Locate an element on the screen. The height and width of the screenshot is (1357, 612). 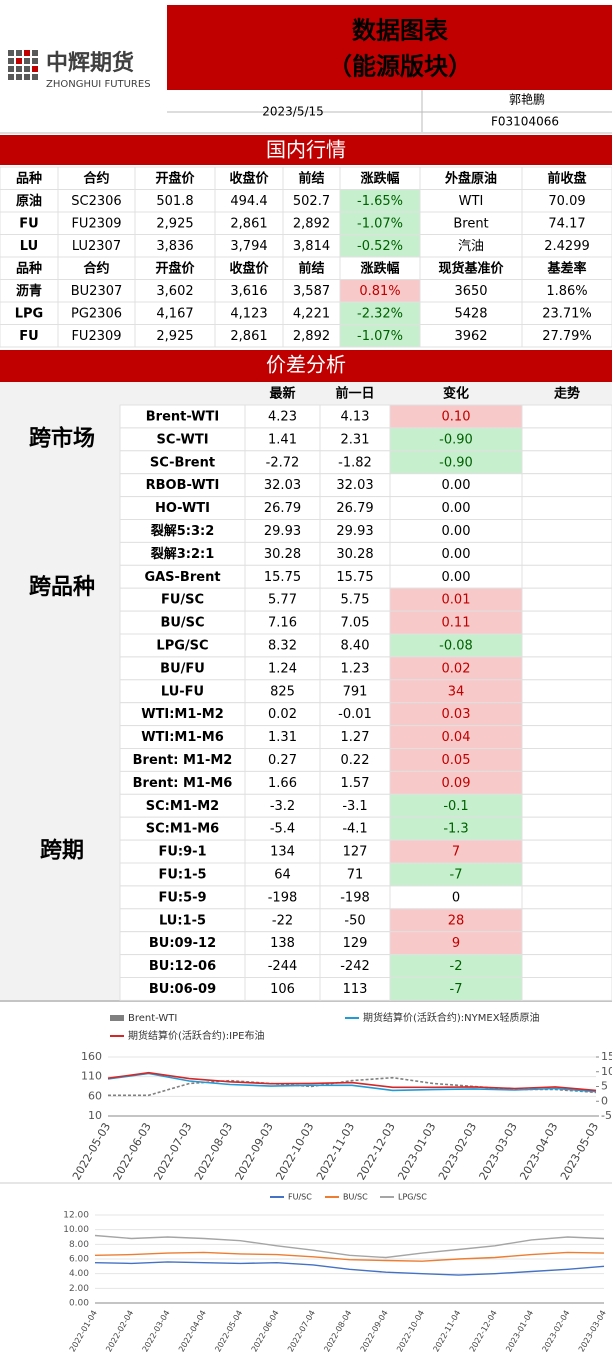
table-value: 8.32 is located at coordinates (282, 646).